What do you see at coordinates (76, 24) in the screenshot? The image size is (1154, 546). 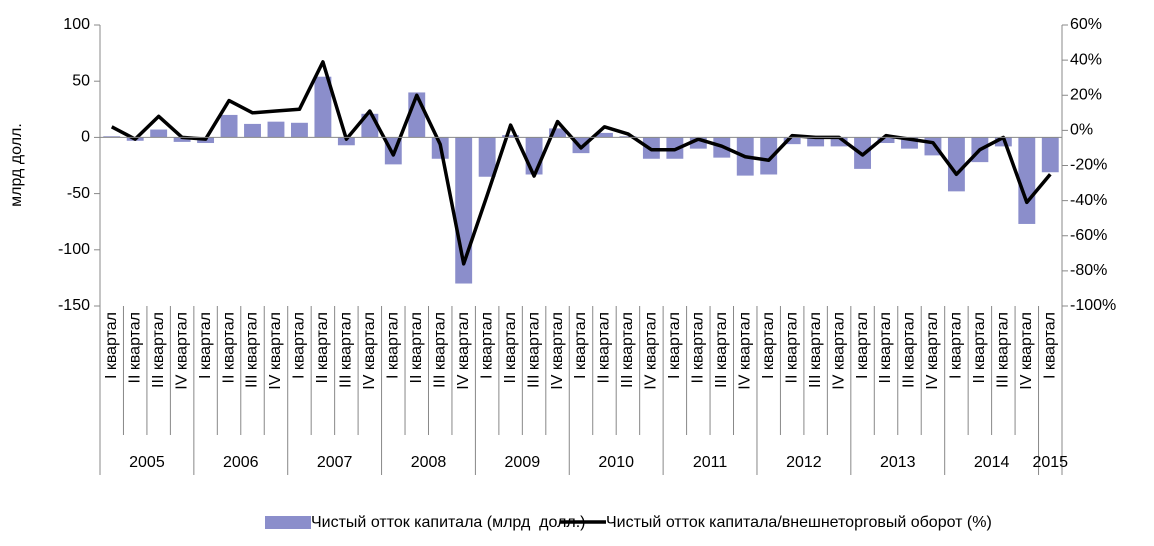 I see `y-tick-label: 100` at bounding box center [76, 24].